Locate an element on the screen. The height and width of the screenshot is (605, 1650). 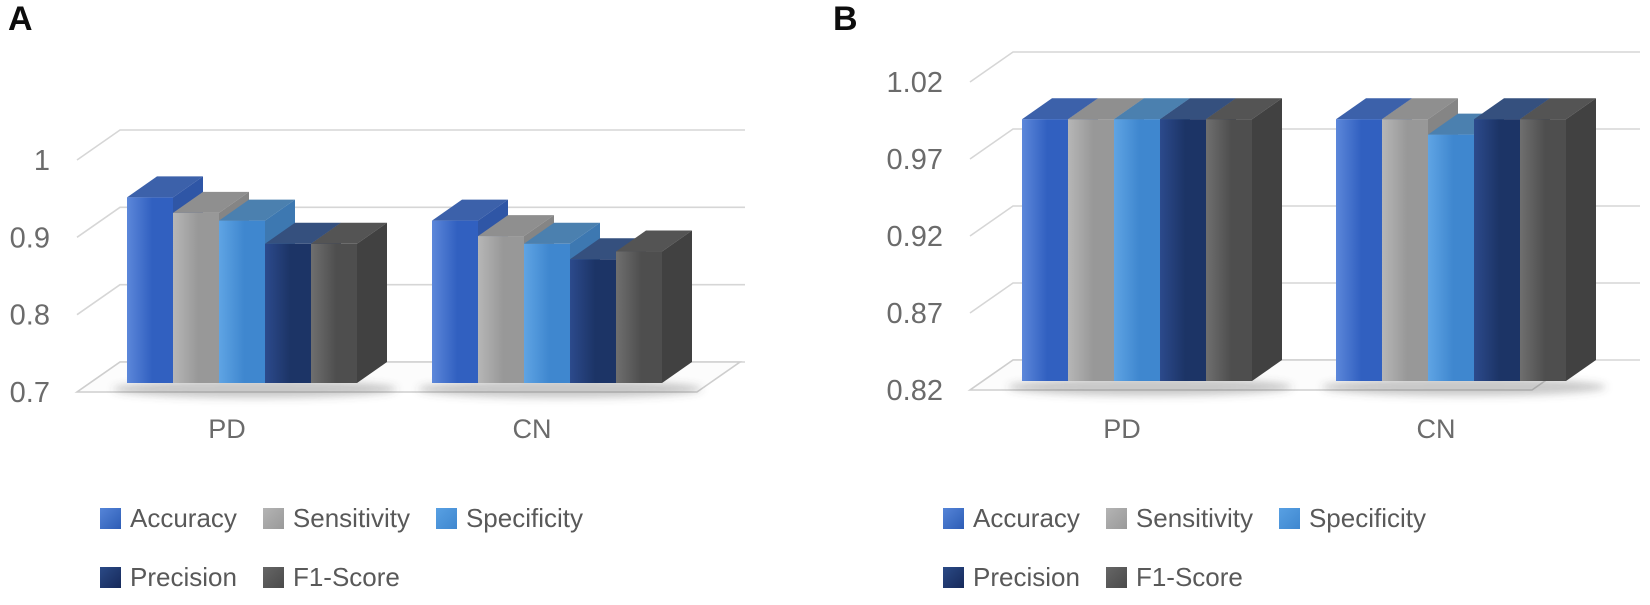
y-axis-tick-label: 1.02 is located at coordinates (915, 83).